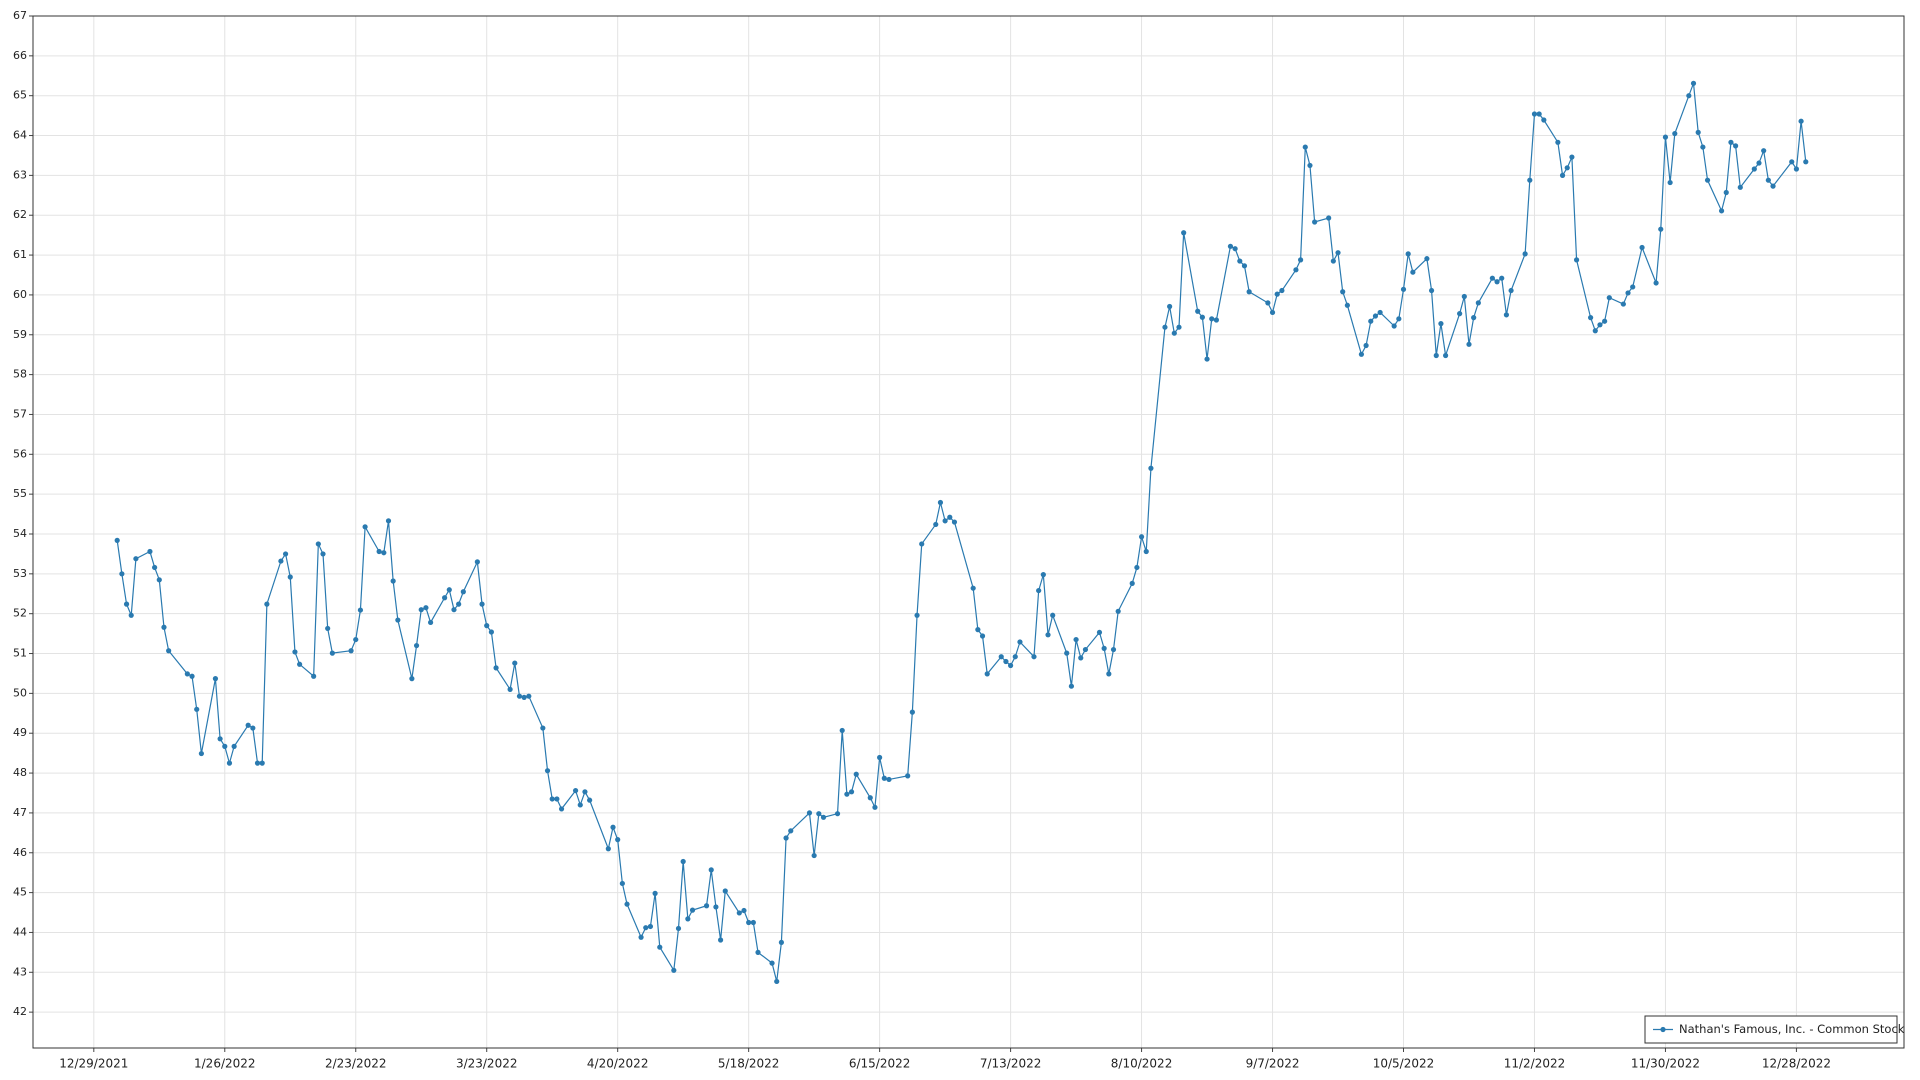  What do you see at coordinates (20, 334) in the screenshot?
I see `y-tick-label: 59` at bounding box center [20, 334].